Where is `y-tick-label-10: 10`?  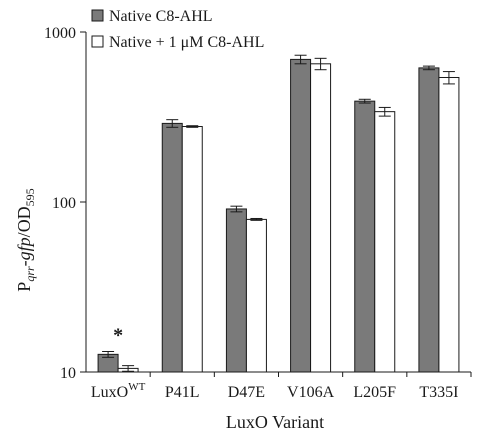 y-tick-label-10: 10 is located at coordinates (68, 373).